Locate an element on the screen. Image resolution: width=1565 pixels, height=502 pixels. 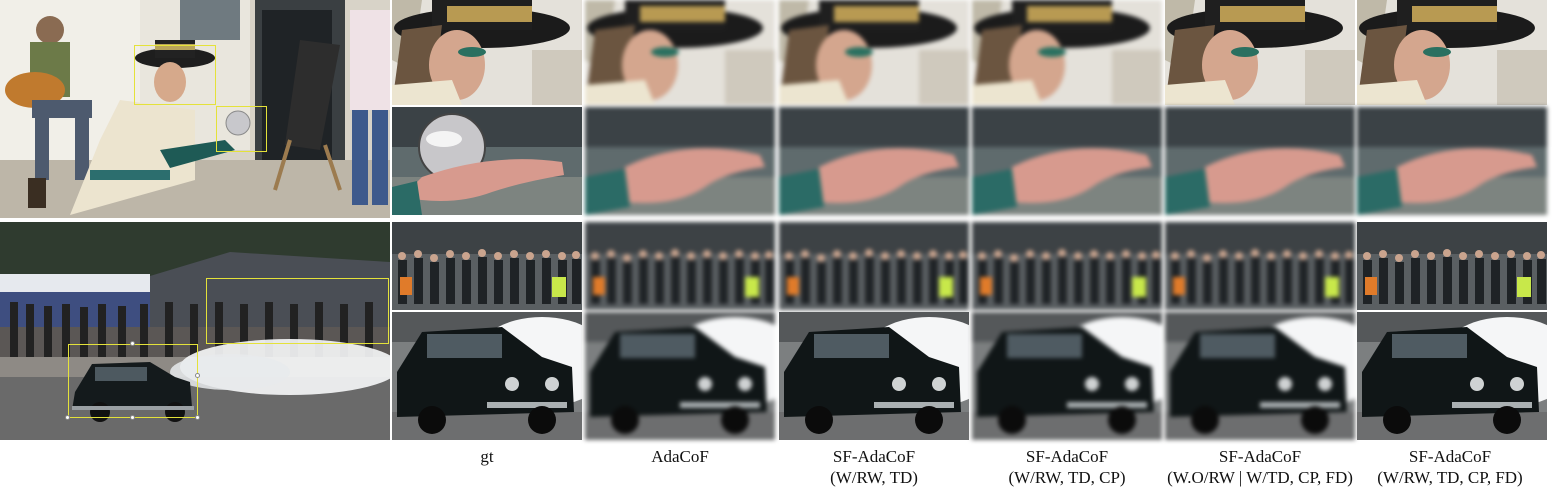
caption-line2: (W/RW, TD, CP) is located at coordinates (1067, 477).